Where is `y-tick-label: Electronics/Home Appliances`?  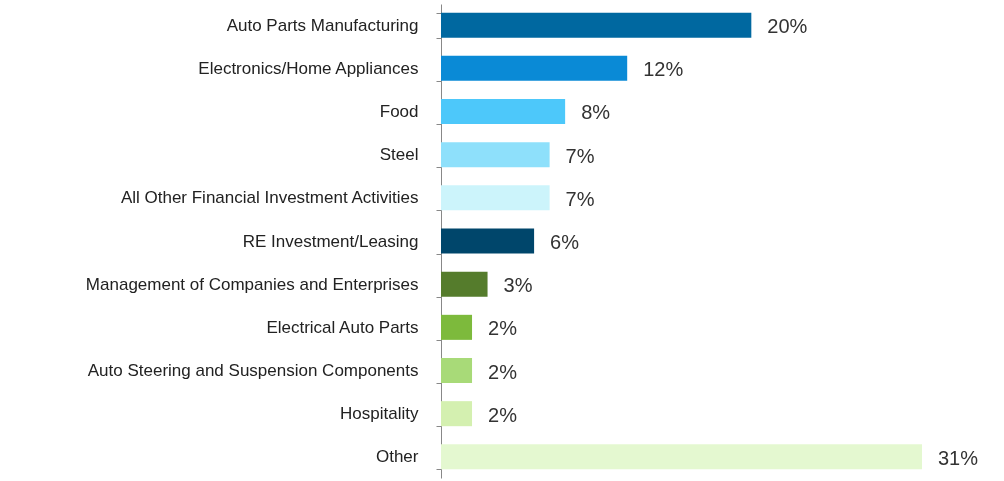 y-tick-label: Electronics/Home Appliances is located at coordinates (308, 68).